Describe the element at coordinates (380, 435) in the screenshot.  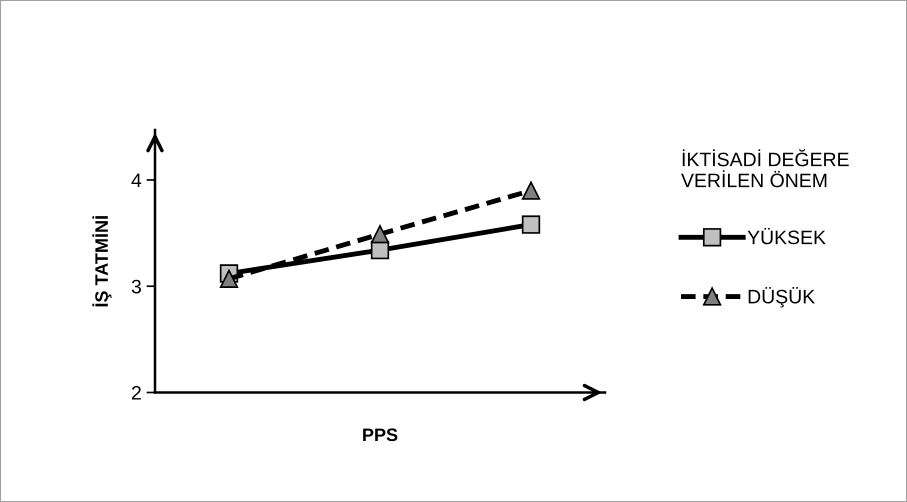
I see `x-axis-title: PPS` at that location.